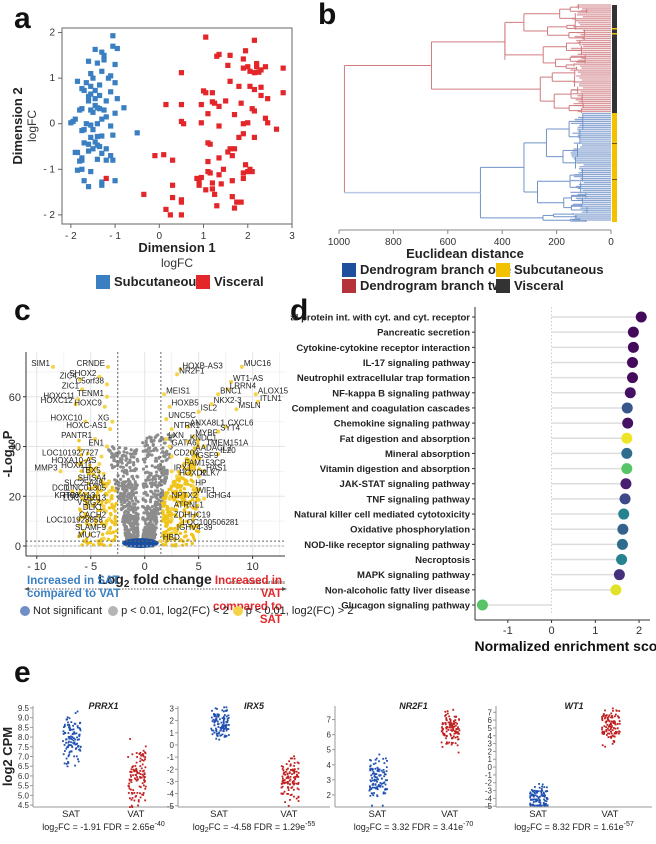  I want to click on gene-label: ITLN1, so click(271, 398).